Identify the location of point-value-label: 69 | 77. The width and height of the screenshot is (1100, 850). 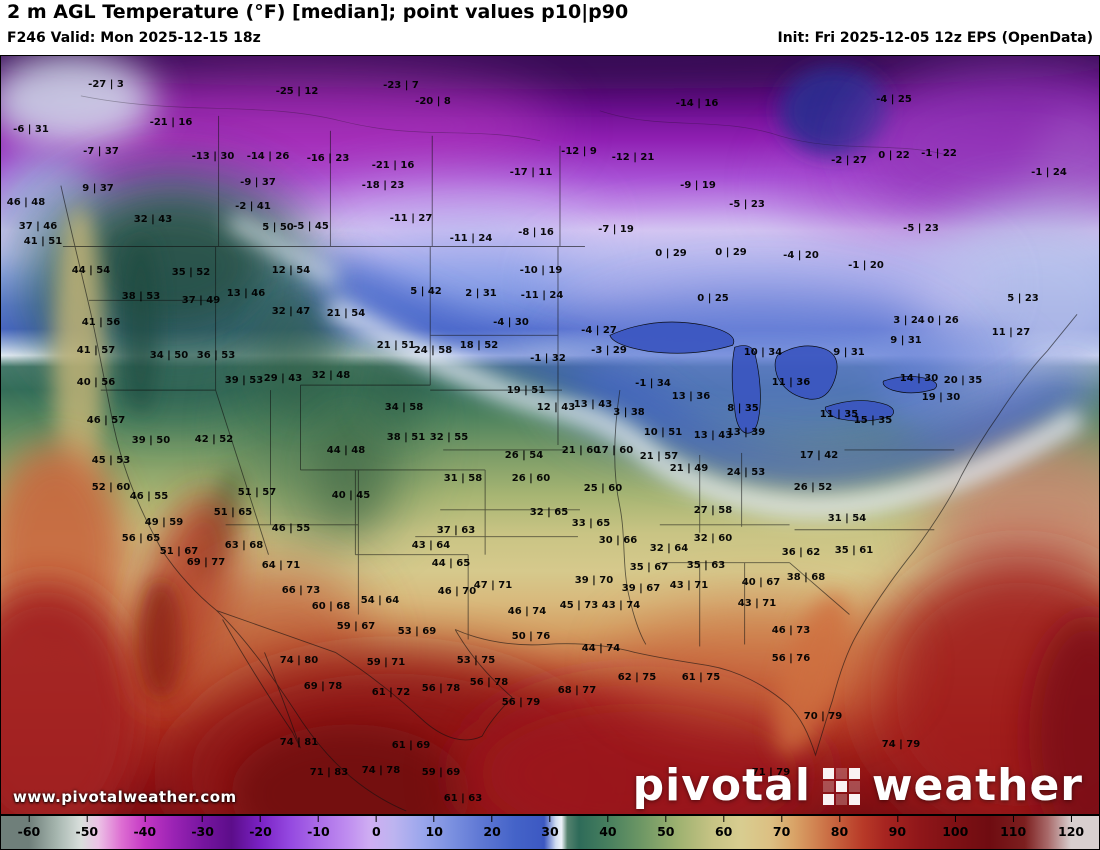
(206, 562).